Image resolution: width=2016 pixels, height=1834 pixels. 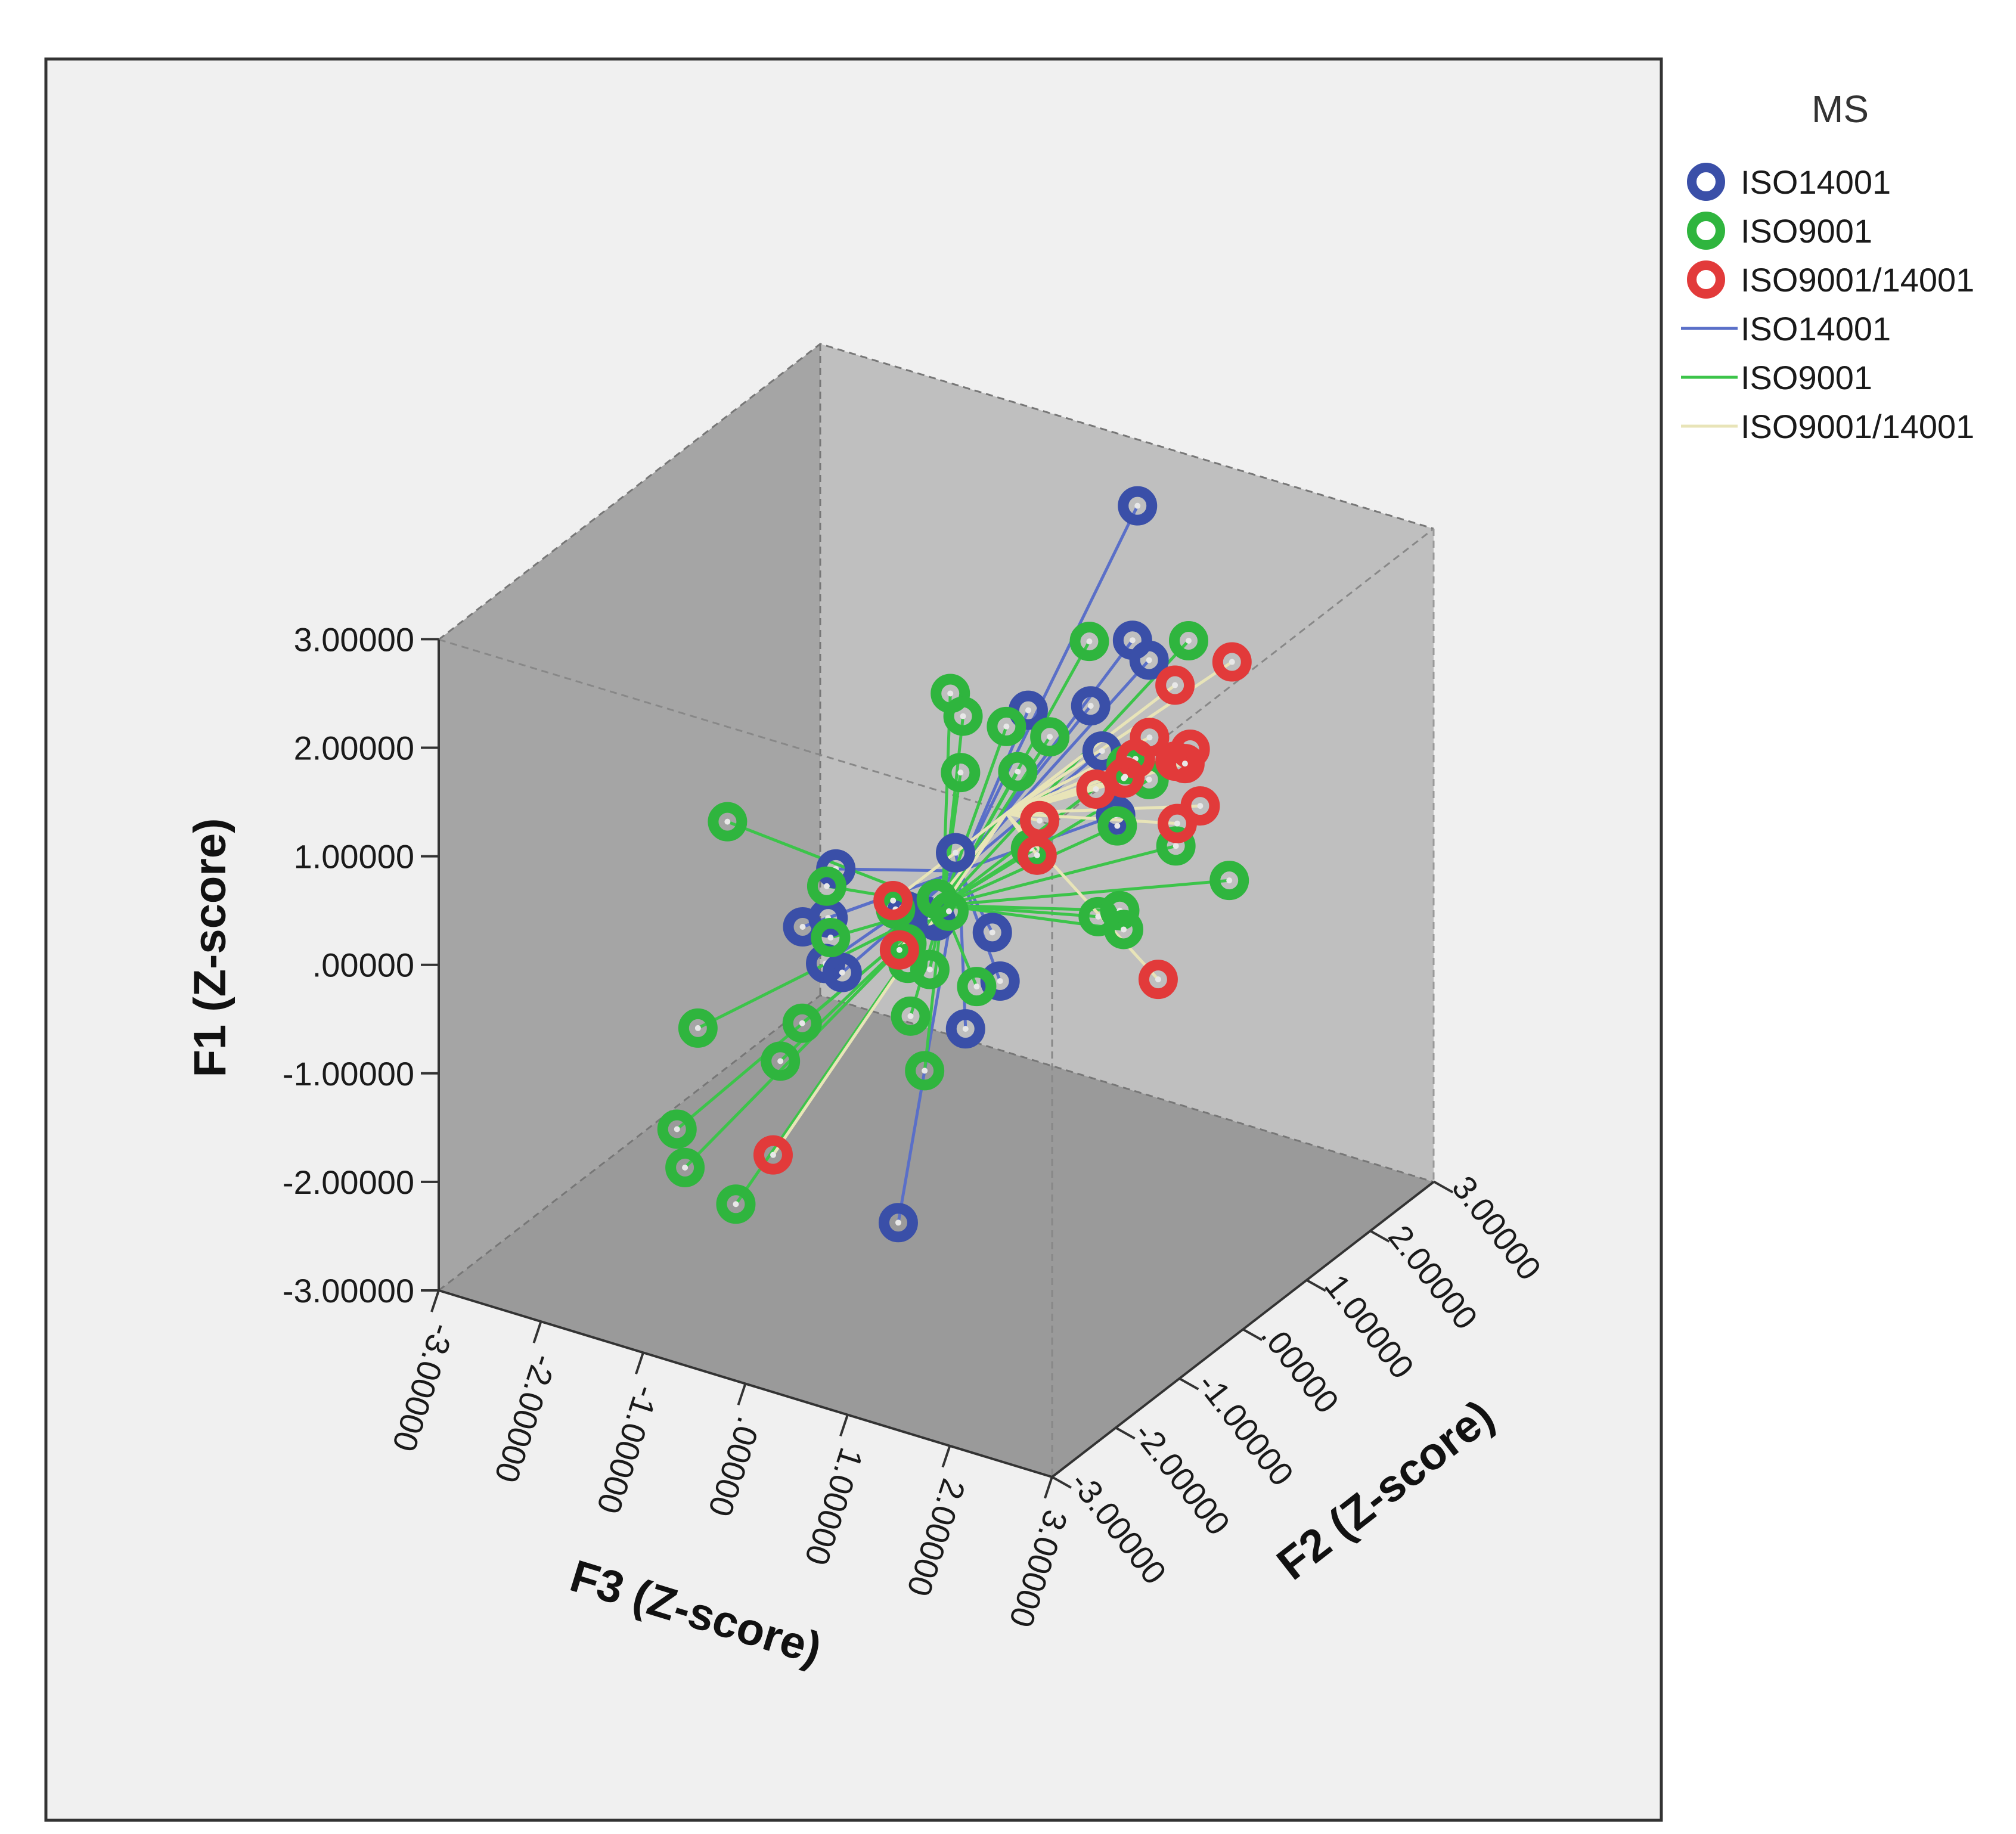 I want to click on f1-tick-label: 1.00000, so click(x=354, y=857).